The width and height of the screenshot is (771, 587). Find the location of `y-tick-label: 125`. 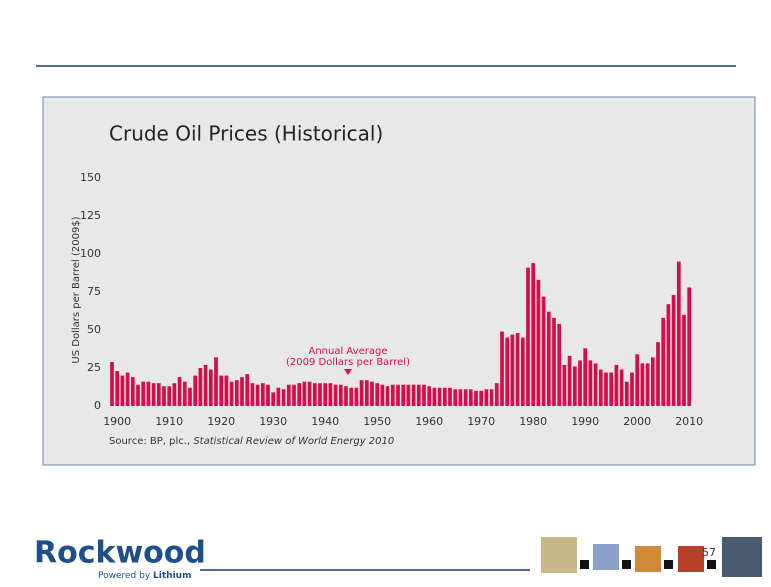

y-tick-label: 125 is located at coordinates (90, 215).